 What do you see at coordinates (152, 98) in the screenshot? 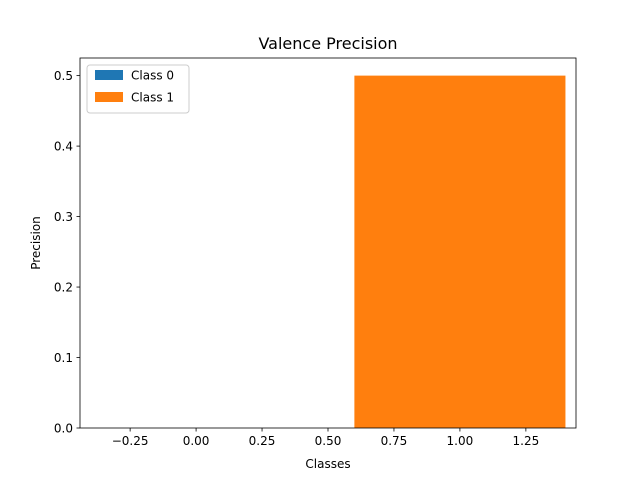
I see `legend-label: Class 1` at bounding box center [152, 98].